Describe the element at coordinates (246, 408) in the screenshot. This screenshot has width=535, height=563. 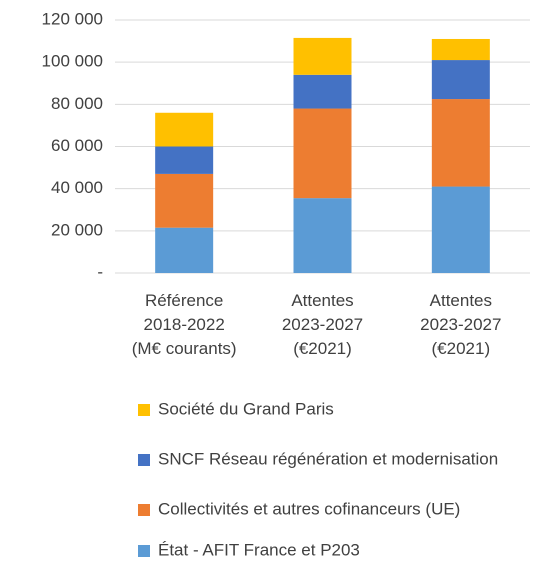
I see `legend-label: Société du Grand Paris` at that location.